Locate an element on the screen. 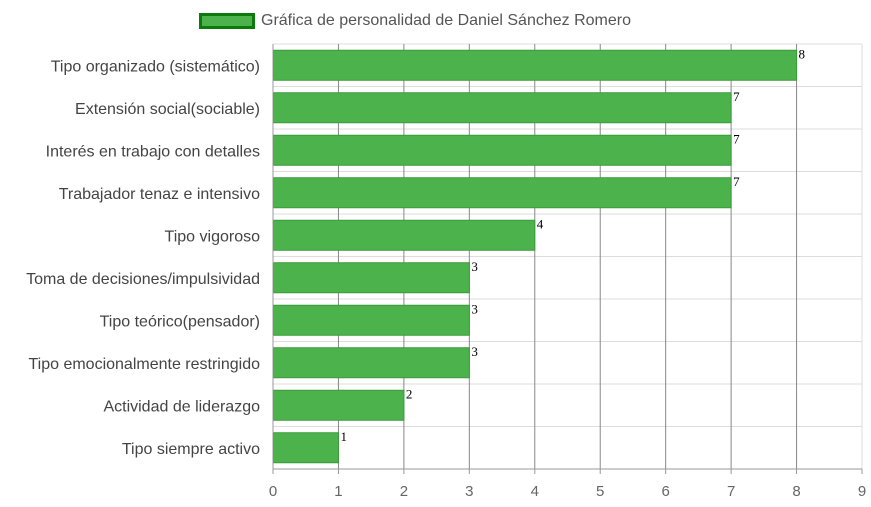 The image size is (871, 507). category-label: Interés en trabajo con detalles is located at coordinates (153, 151).